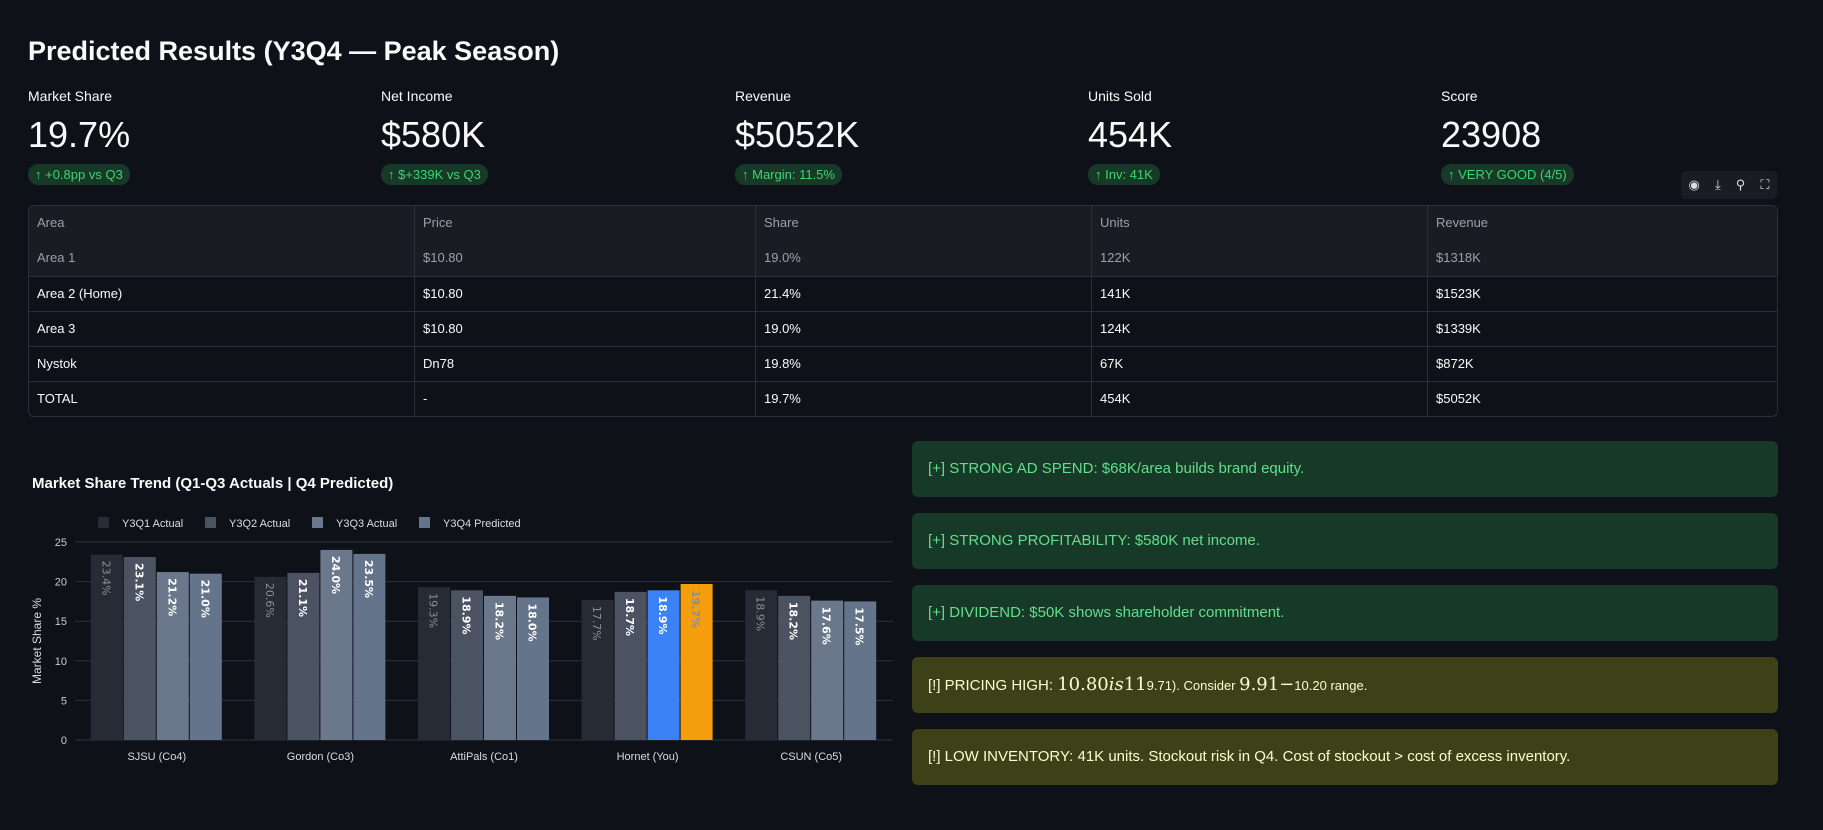 The image size is (1823, 830). I want to click on y-tick-label: 5, so click(64, 701).